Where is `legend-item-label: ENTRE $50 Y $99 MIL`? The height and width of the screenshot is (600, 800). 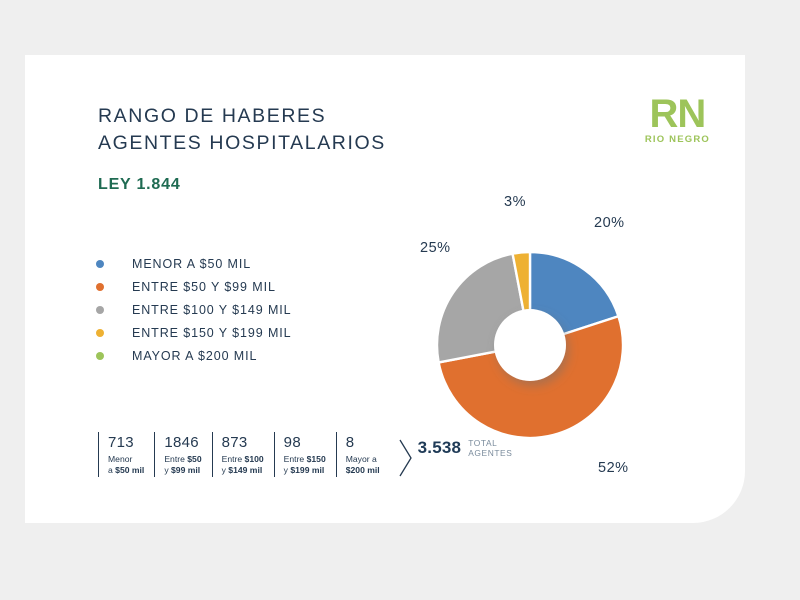 legend-item-label: ENTRE $50 Y $99 MIL is located at coordinates (204, 286).